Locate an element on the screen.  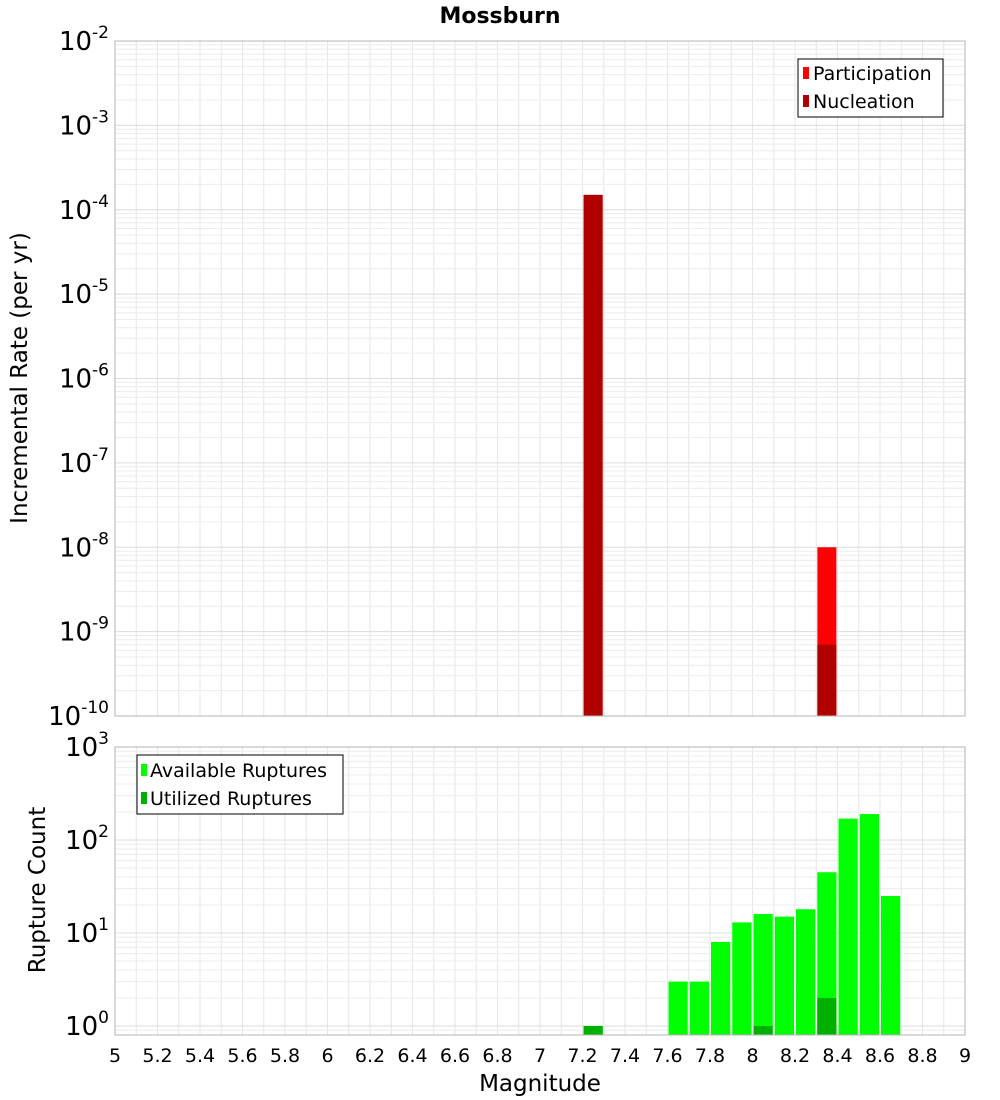
x-tick-label: 6.4 is located at coordinates (412, 1056).